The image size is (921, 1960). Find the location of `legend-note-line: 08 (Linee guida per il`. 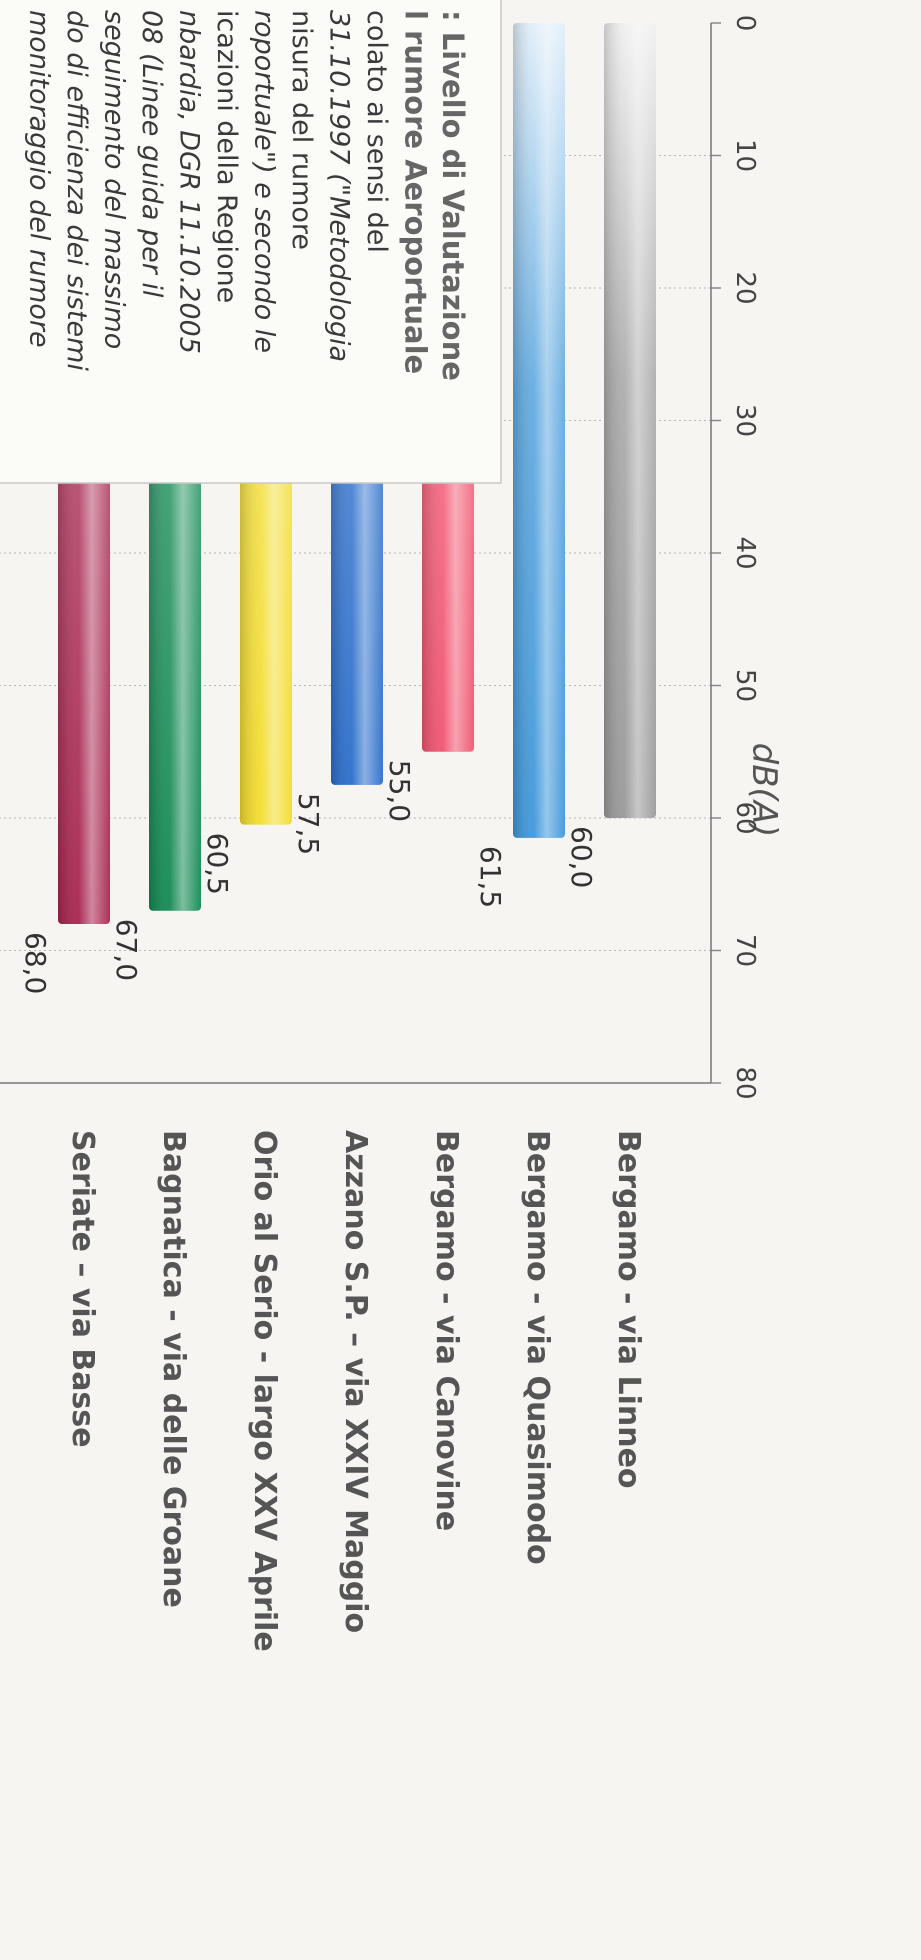

legend-note-line: 08 (Linee guida per il is located at coordinates (151, 154).